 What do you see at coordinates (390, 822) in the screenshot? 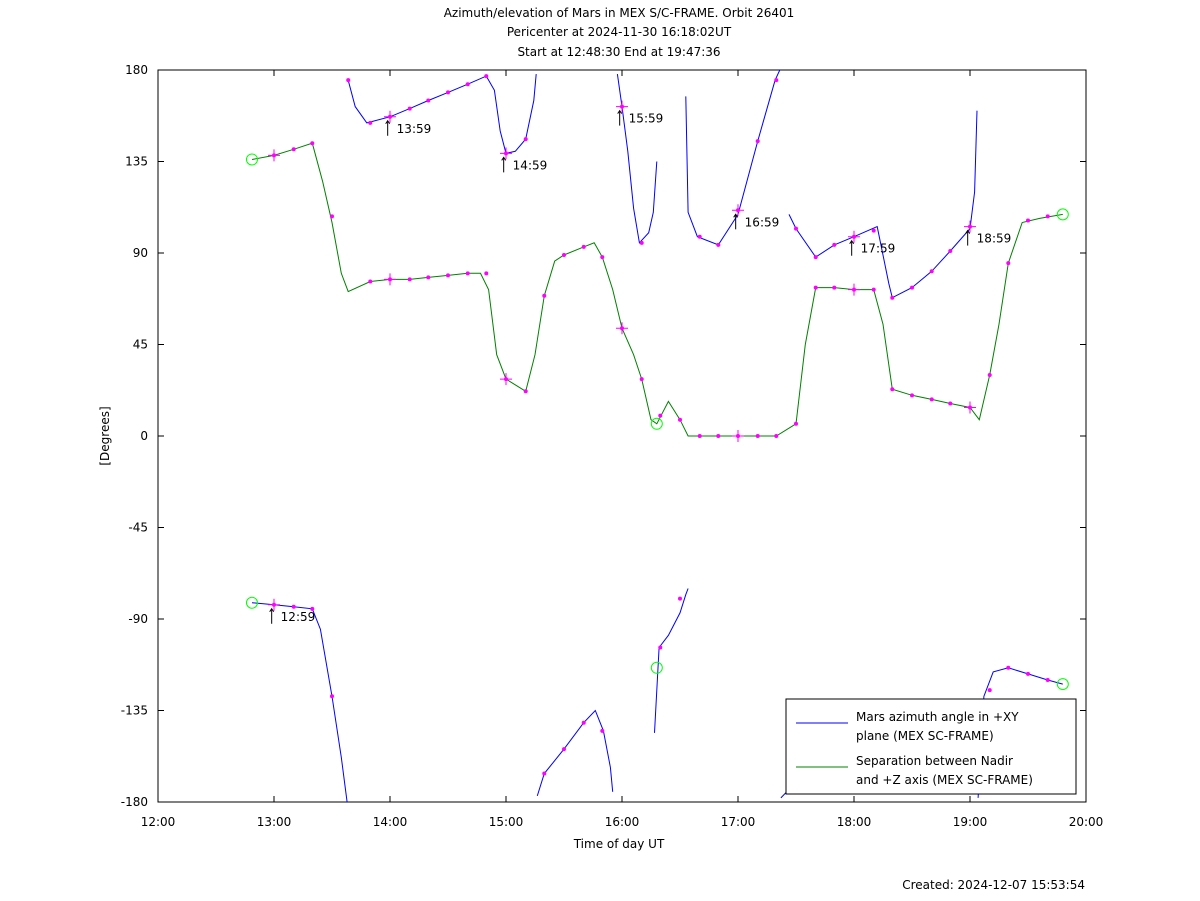
I see `x-tick-label: 14:00` at bounding box center [390, 822].